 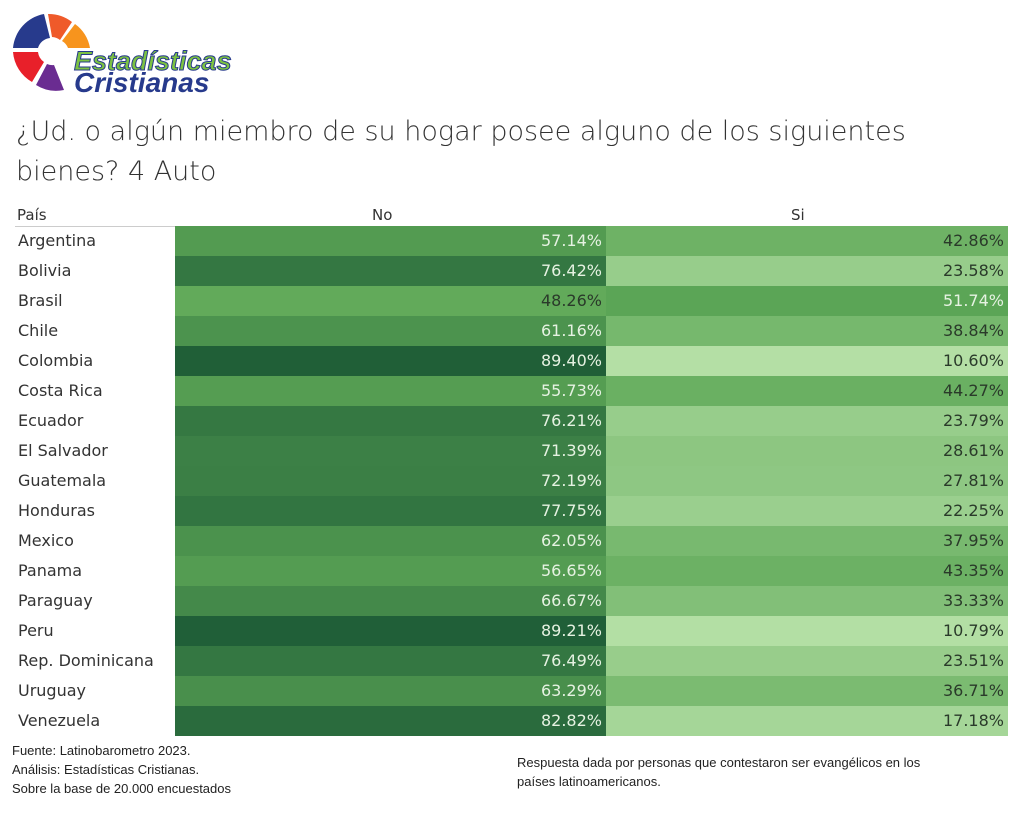 What do you see at coordinates (40, 300) in the screenshot?
I see `country-label: Brasil` at bounding box center [40, 300].